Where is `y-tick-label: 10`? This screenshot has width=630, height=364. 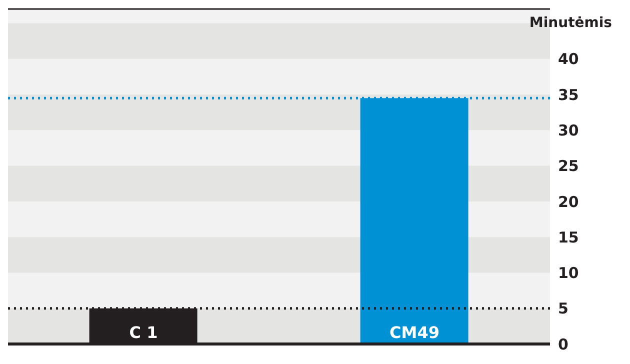
y-tick-label: 10 is located at coordinates (568, 273).